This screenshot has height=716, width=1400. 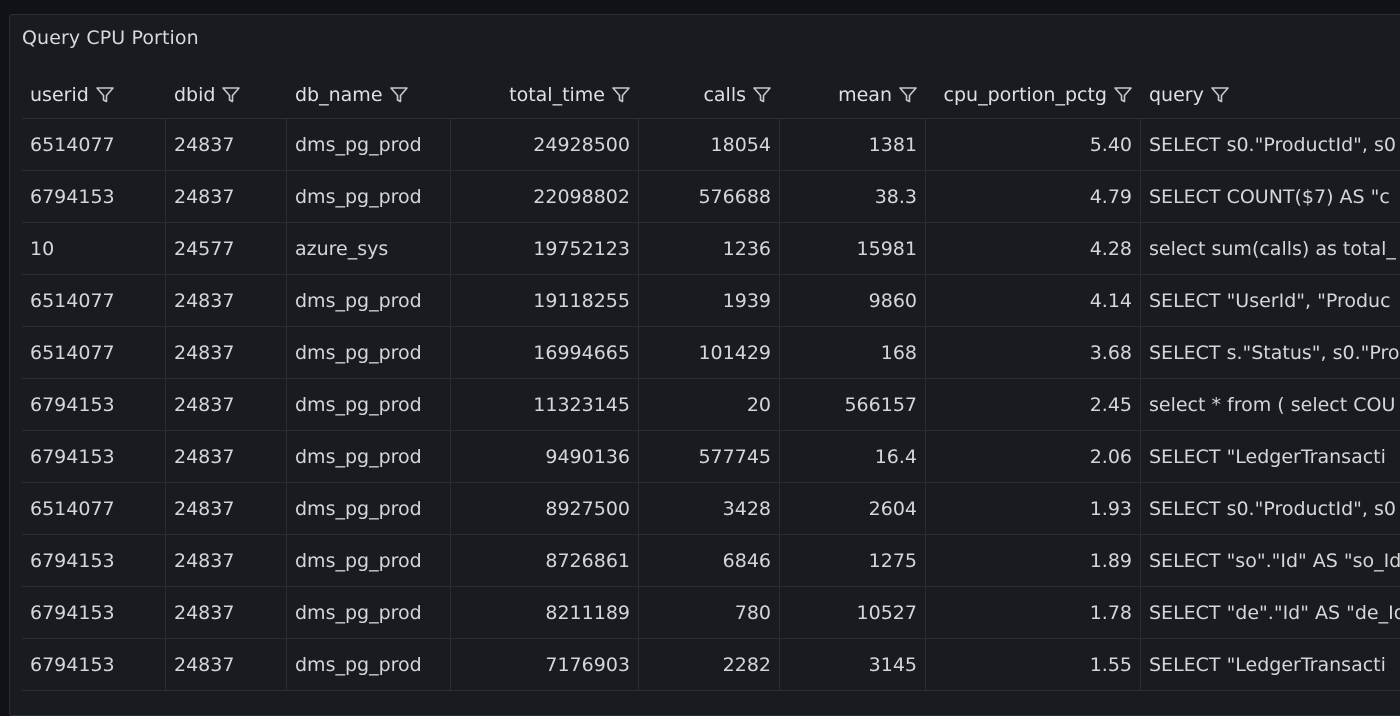 I want to click on cell-db-name: azure_sys, so click(x=369, y=248).